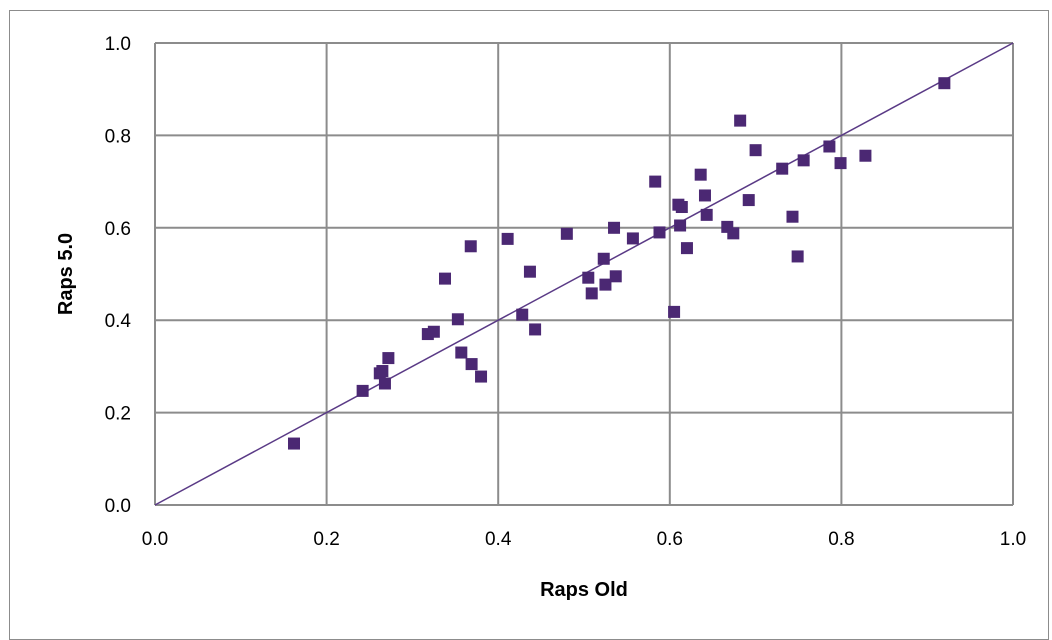  Describe the element at coordinates (584, 590) in the screenshot. I see `x-axis-title: Raps Old` at that location.